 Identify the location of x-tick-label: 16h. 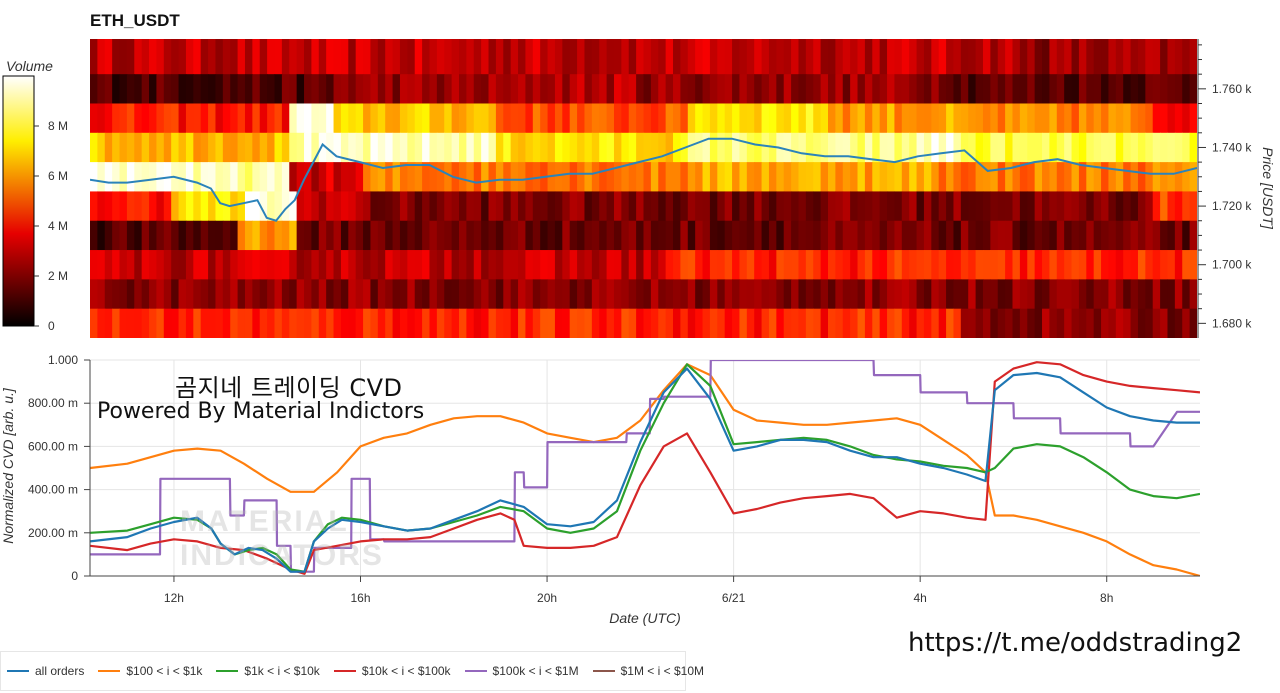
(360, 598).